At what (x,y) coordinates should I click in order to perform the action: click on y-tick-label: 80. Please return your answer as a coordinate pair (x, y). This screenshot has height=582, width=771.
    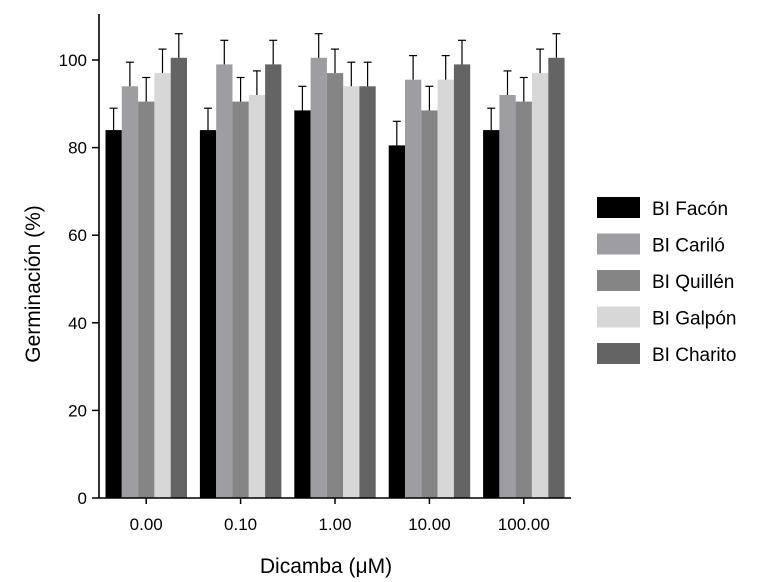
    Looking at the image, I should click on (77, 148).